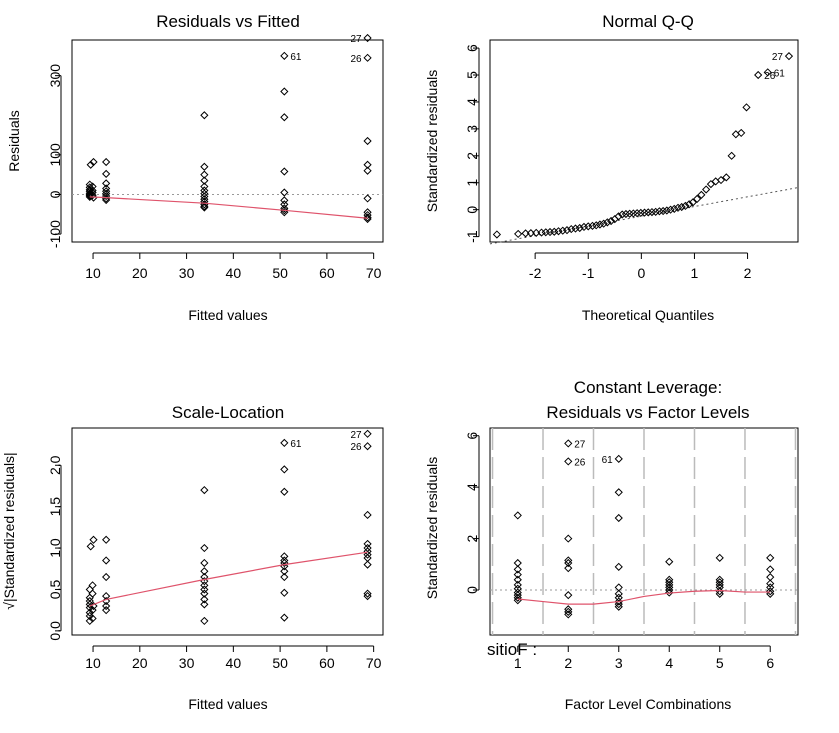 This screenshot has width=839, height=733. What do you see at coordinates (472, 236) in the screenshot?
I see `y-tick-label: -1` at bounding box center [472, 236].